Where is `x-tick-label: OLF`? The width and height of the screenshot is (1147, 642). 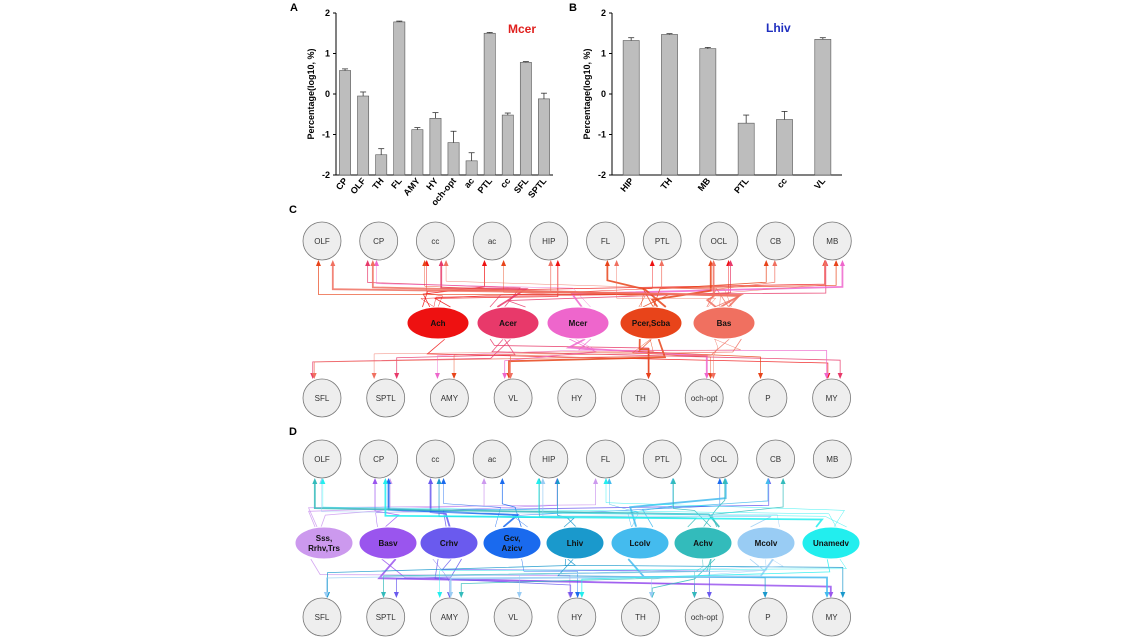 x-tick-label: OLF is located at coordinates (358, 185).